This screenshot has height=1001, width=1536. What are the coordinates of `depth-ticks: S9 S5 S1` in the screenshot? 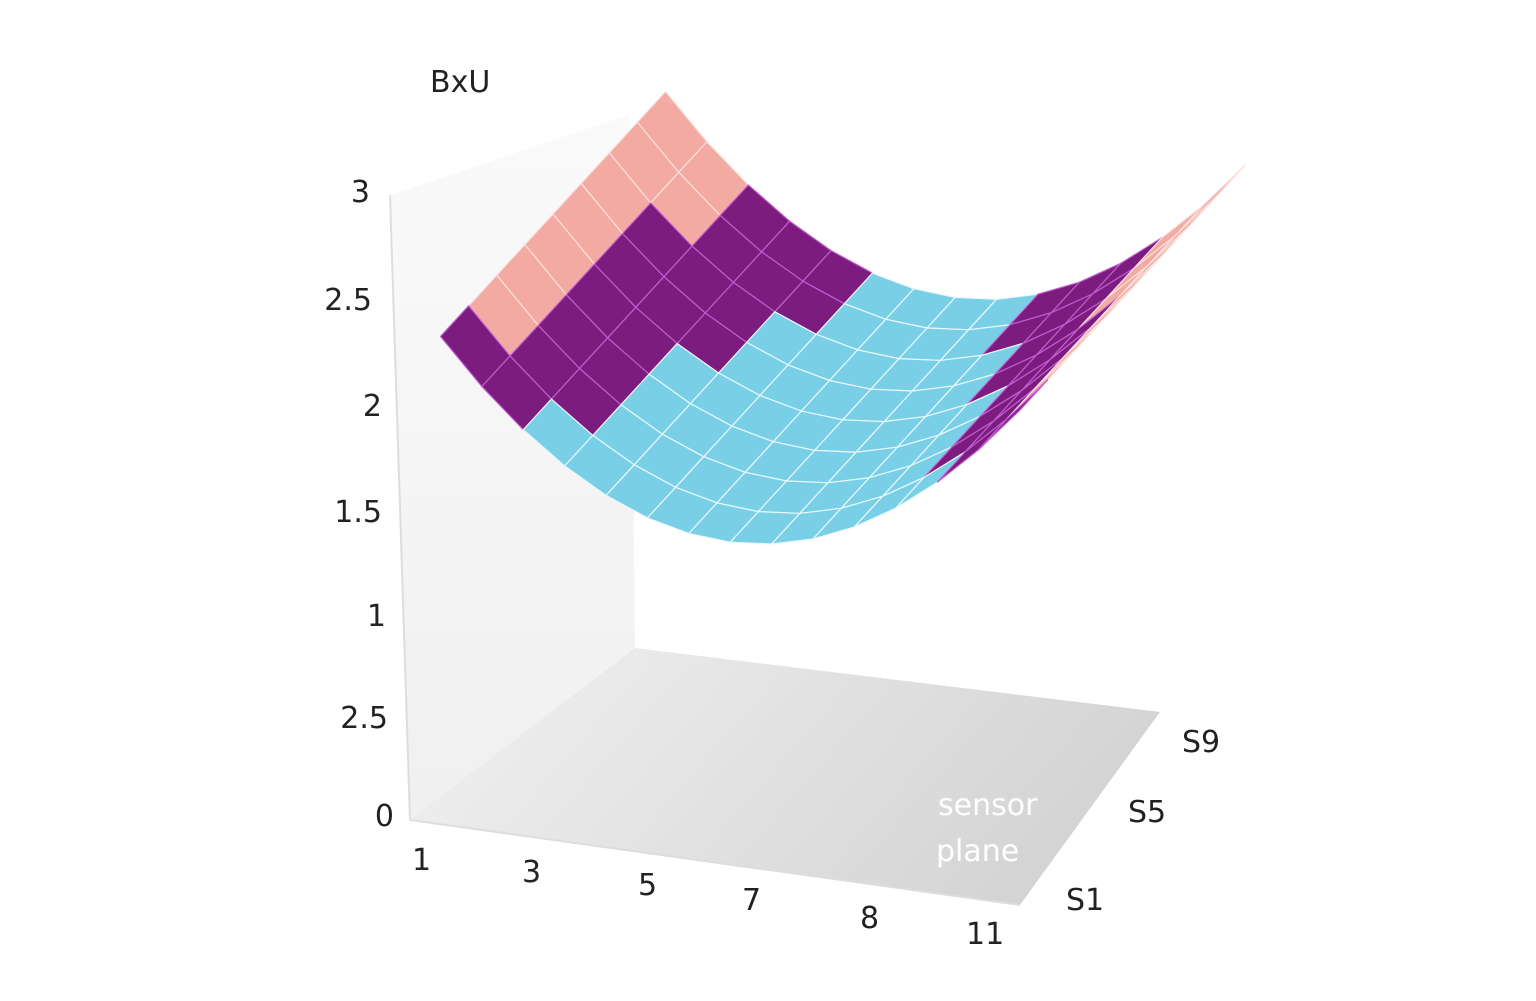 It's located at (1143, 821).